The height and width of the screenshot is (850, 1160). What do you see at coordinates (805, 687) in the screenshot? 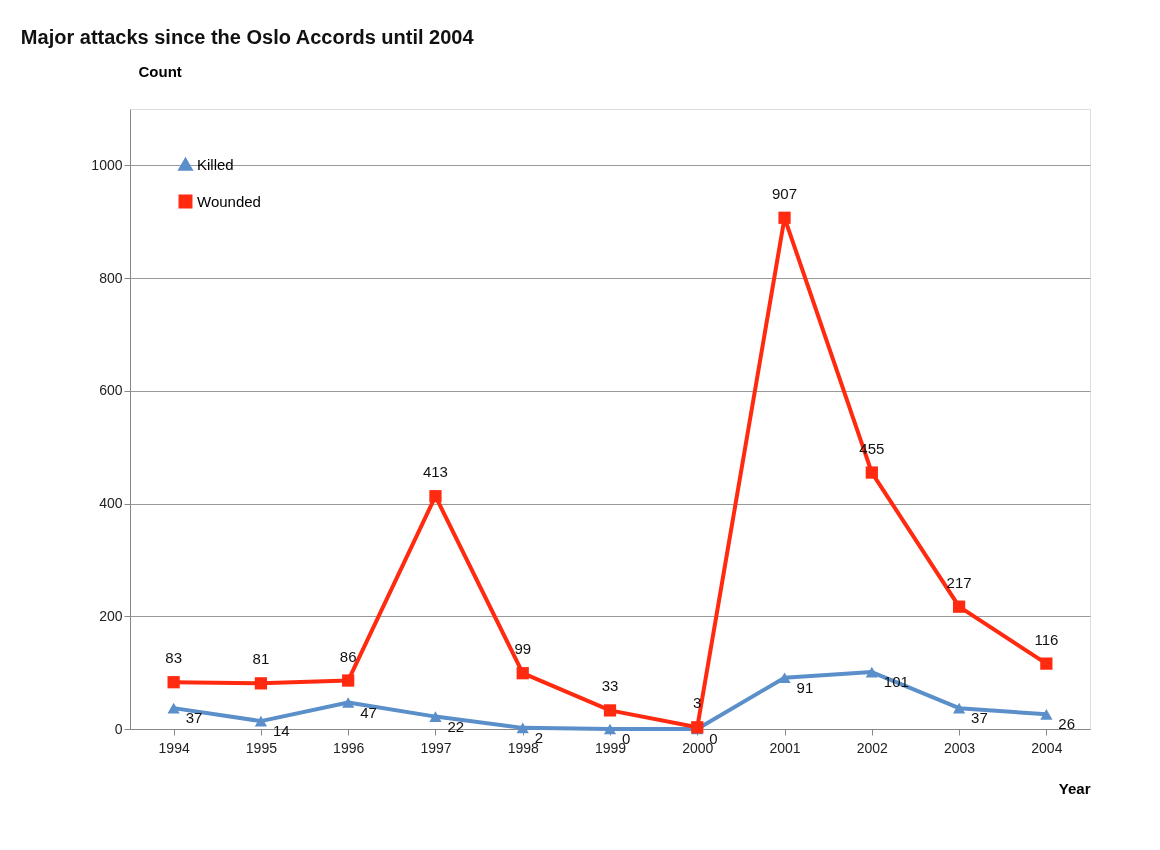
I see `data-label: 91` at bounding box center [805, 687].